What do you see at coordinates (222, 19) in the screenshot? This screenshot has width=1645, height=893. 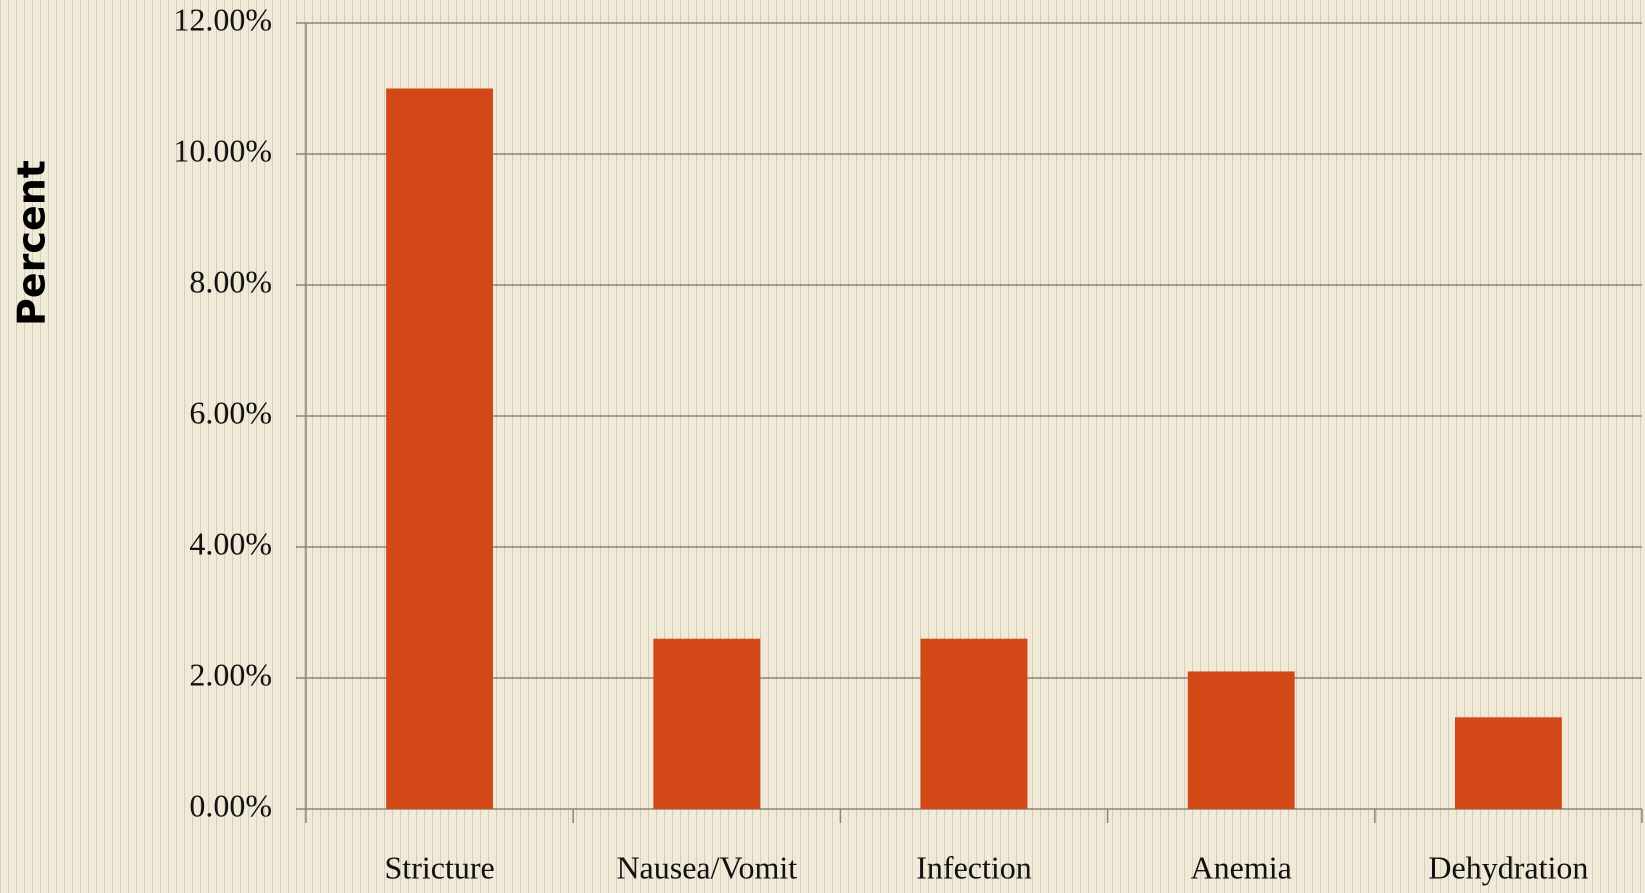 I see `y-tick-label: 12.00%` at bounding box center [222, 19].